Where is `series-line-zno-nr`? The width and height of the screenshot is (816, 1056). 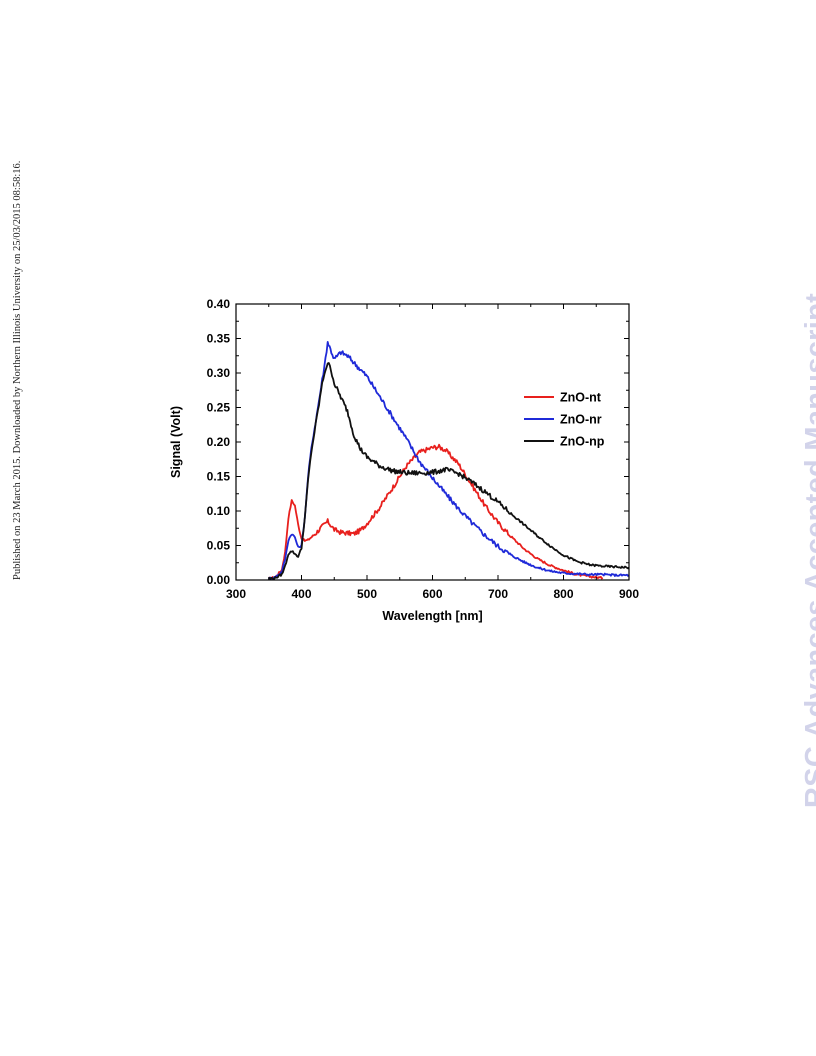 series-line-zno-nr is located at coordinates (449, 460).